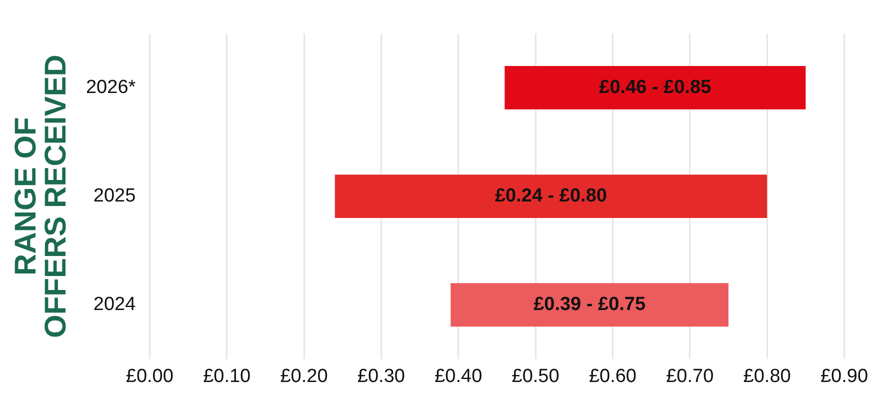  Describe the element at coordinates (111, 87) in the screenshot. I see `y-tick-label: 2026*` at that location.